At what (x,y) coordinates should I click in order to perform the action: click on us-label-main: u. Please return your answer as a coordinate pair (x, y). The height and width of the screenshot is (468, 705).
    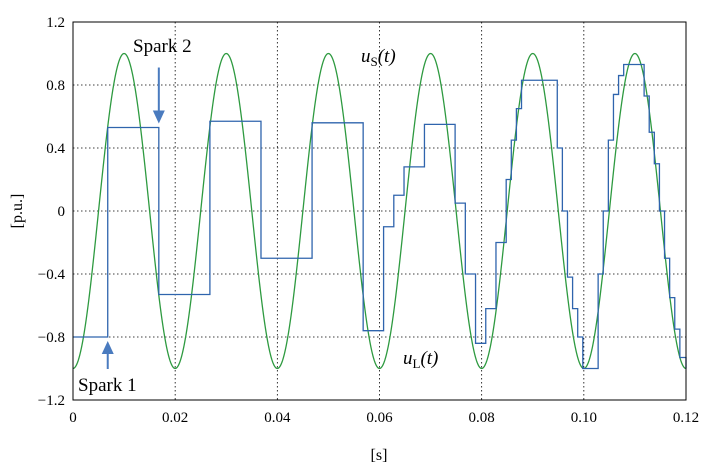
    Looking at the image, I should click on (366, 56).